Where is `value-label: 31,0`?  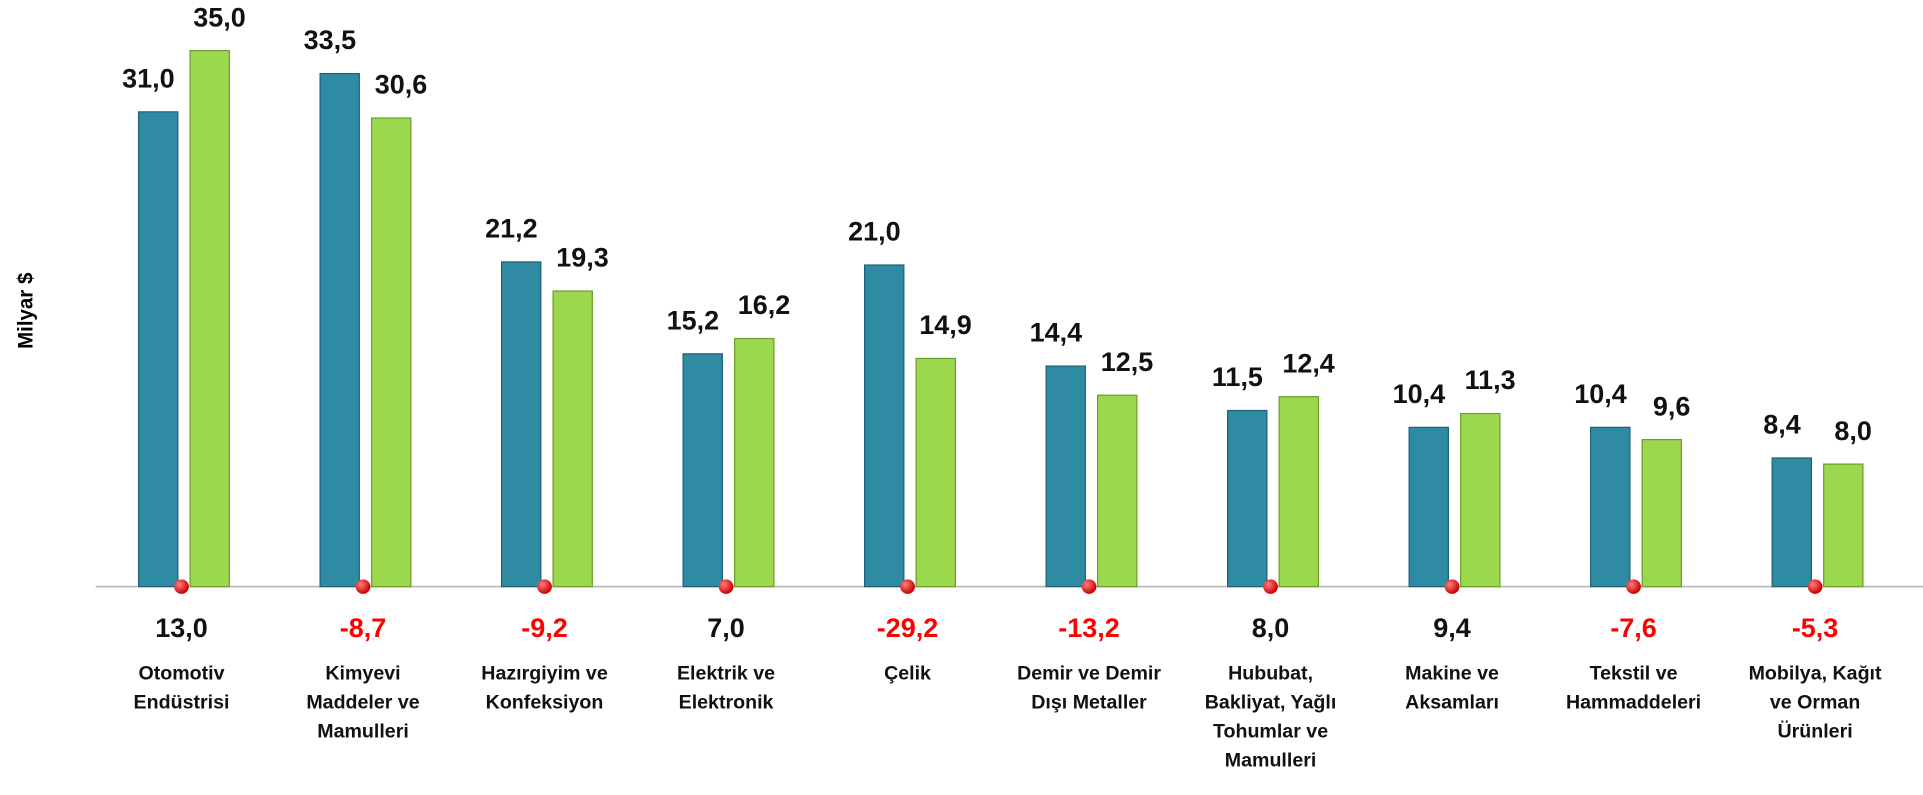
value-label: 31,0 is located at coordinates (148, 79).